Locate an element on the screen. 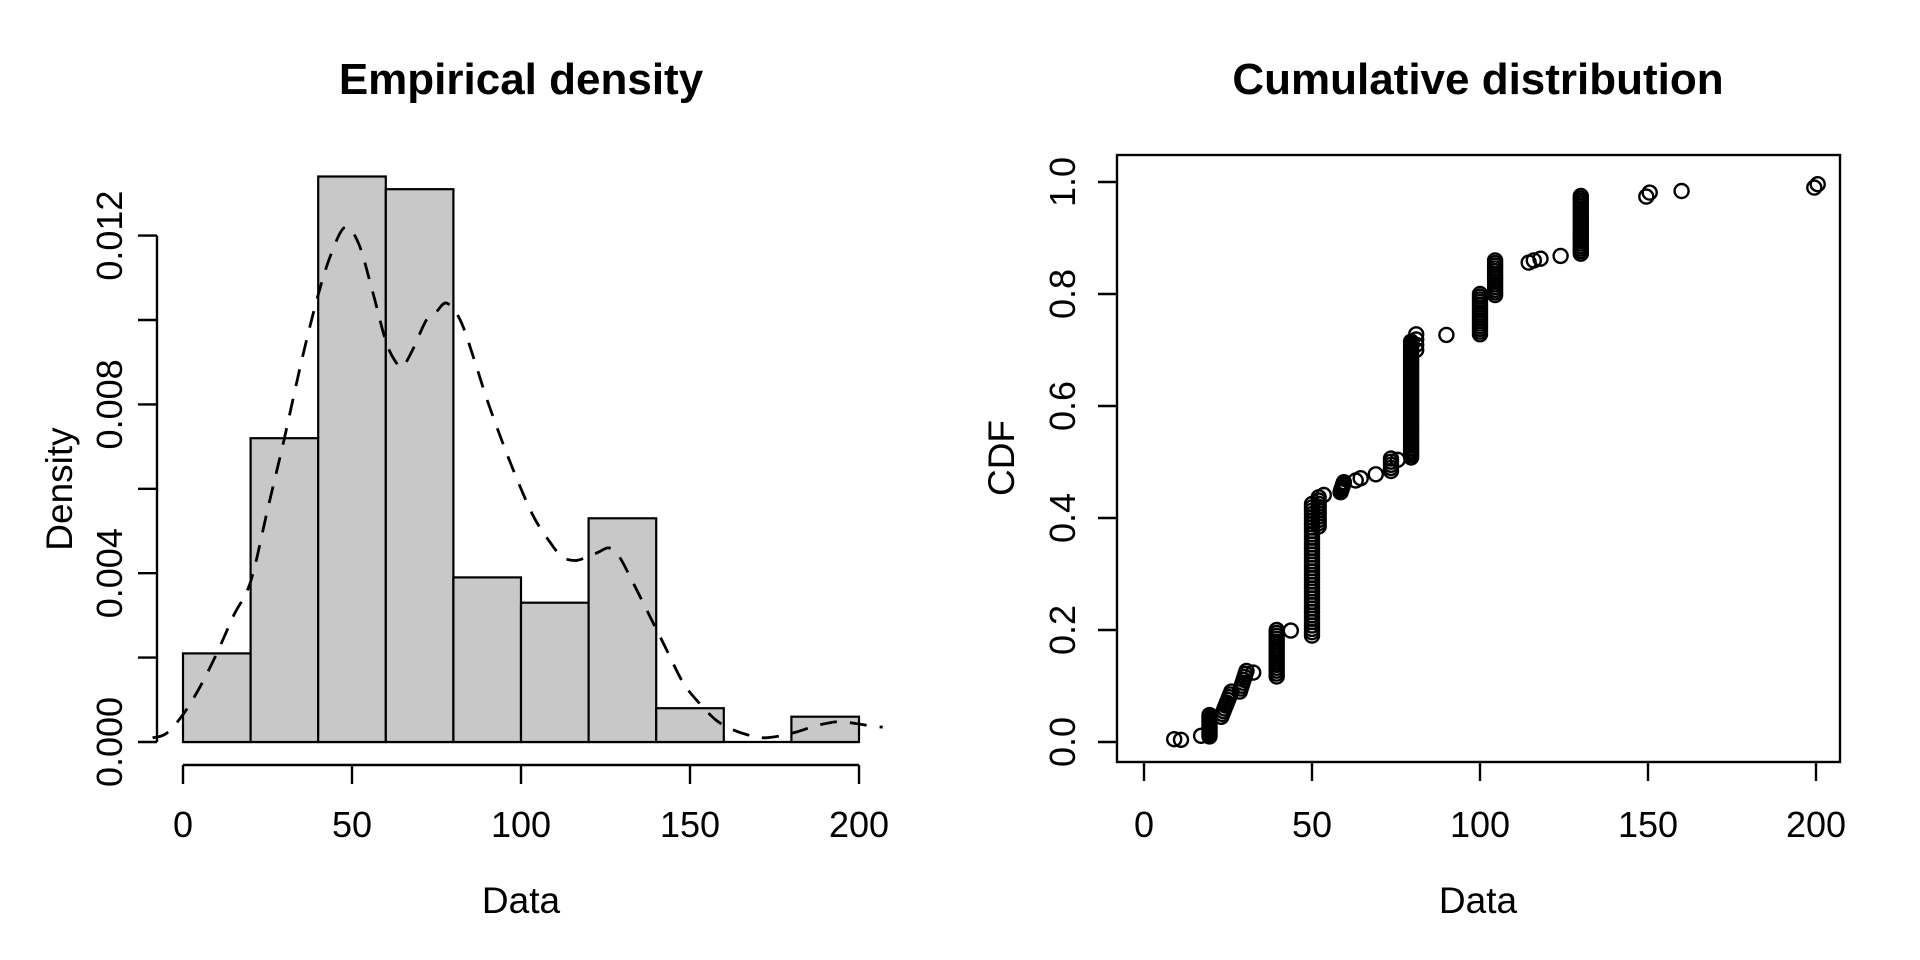 The width and height of the screenshot is (1920, 960). y-tick-label: 0.008 is located at coordinates (109, 404).